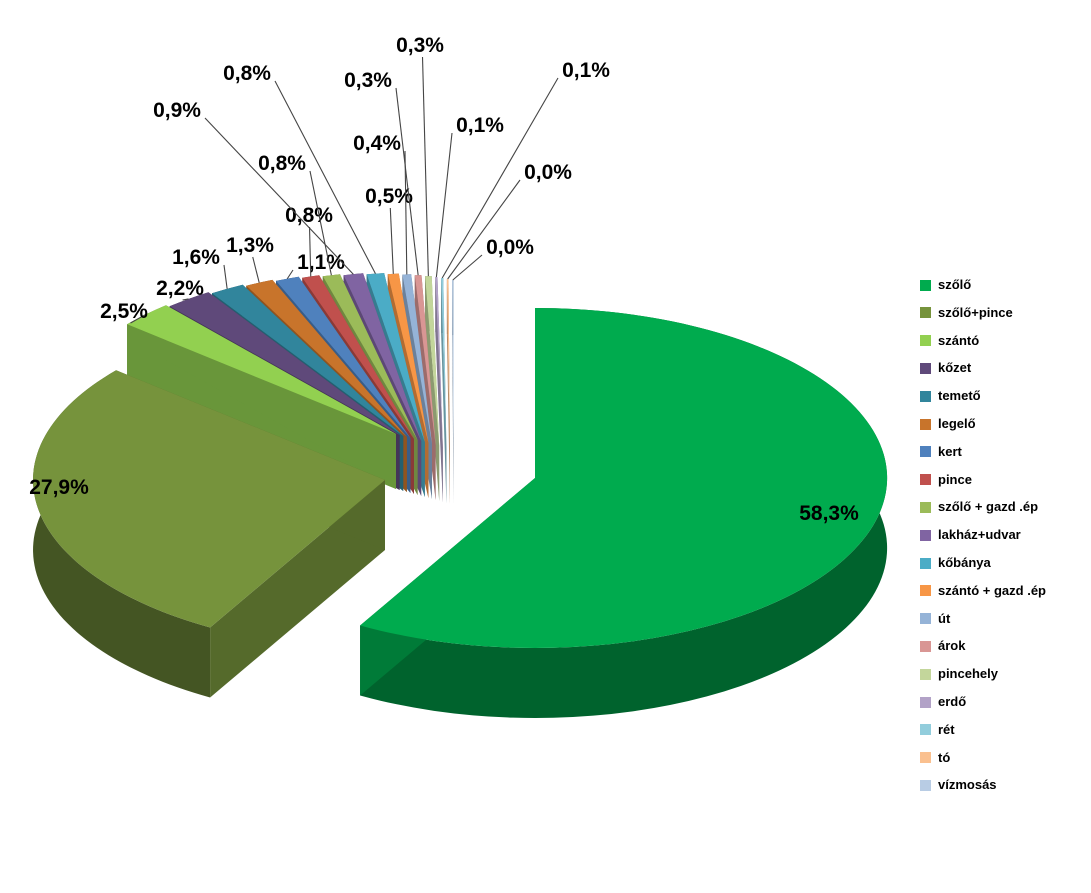  Describe the element at coordinates (935, 618) in the screenshot. I see `legend-item-út: út` at that location.